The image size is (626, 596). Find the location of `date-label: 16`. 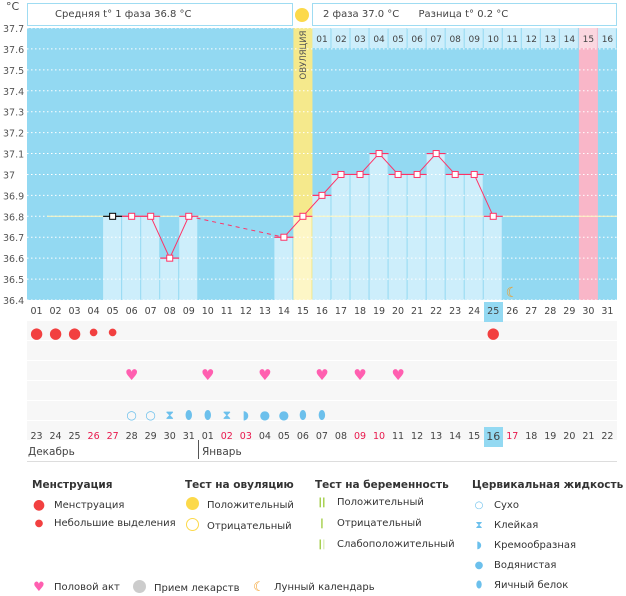

date-label: 16 is located at coordinates (493, 437).